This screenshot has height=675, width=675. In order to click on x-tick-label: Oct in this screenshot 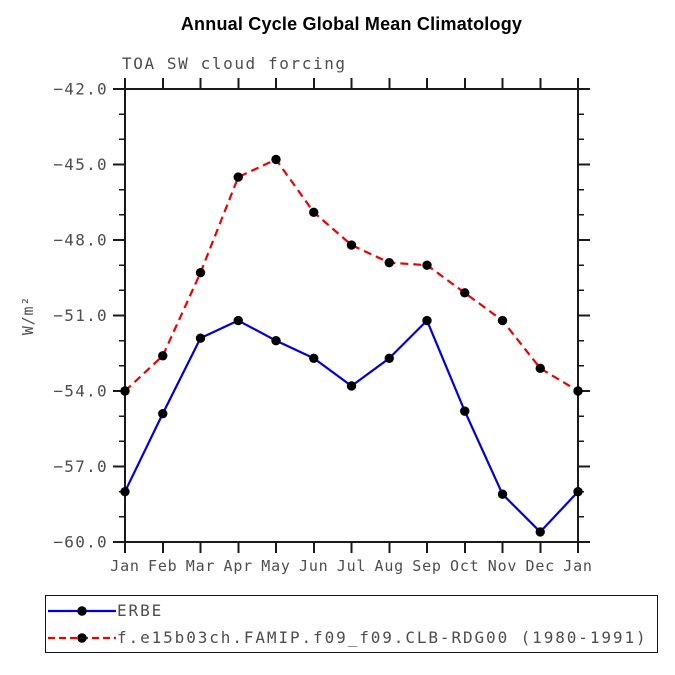, I will do `click(465, 566)`.